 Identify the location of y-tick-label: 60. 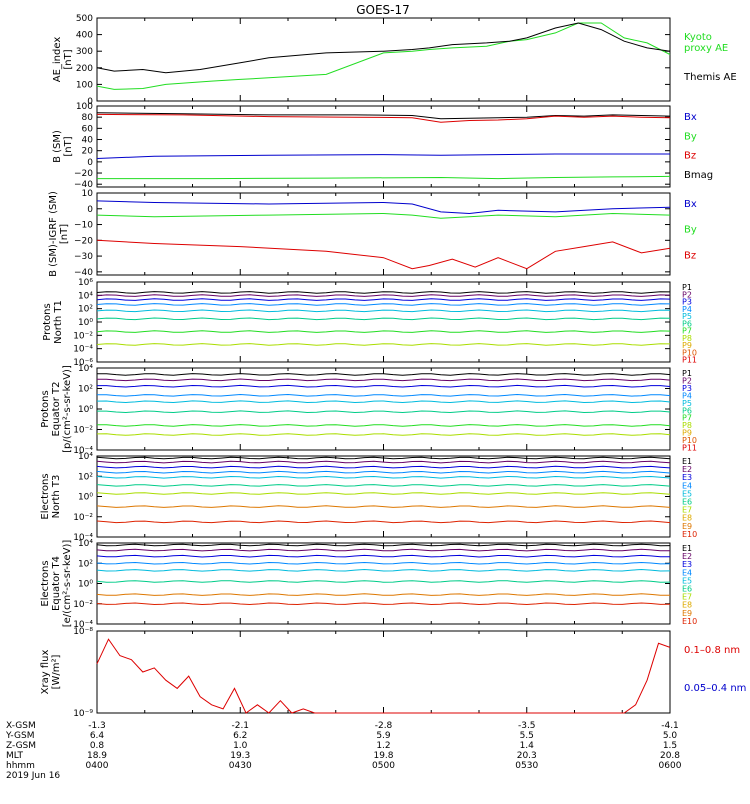
(88, 129).